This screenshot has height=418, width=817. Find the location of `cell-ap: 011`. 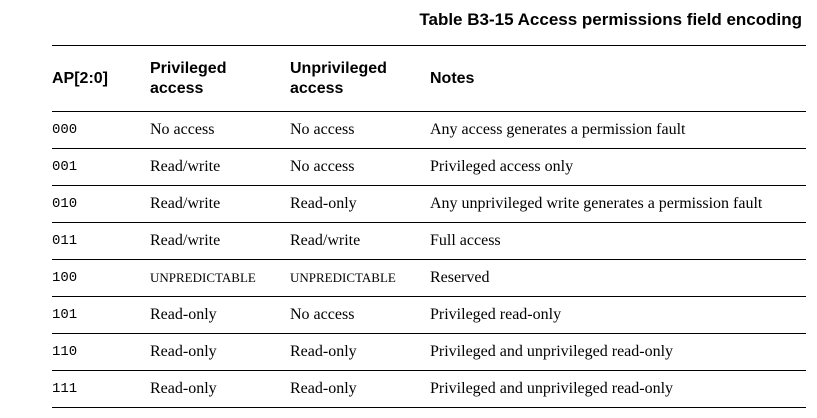

cell-ap: 011 is located at coordinates (65, 241).